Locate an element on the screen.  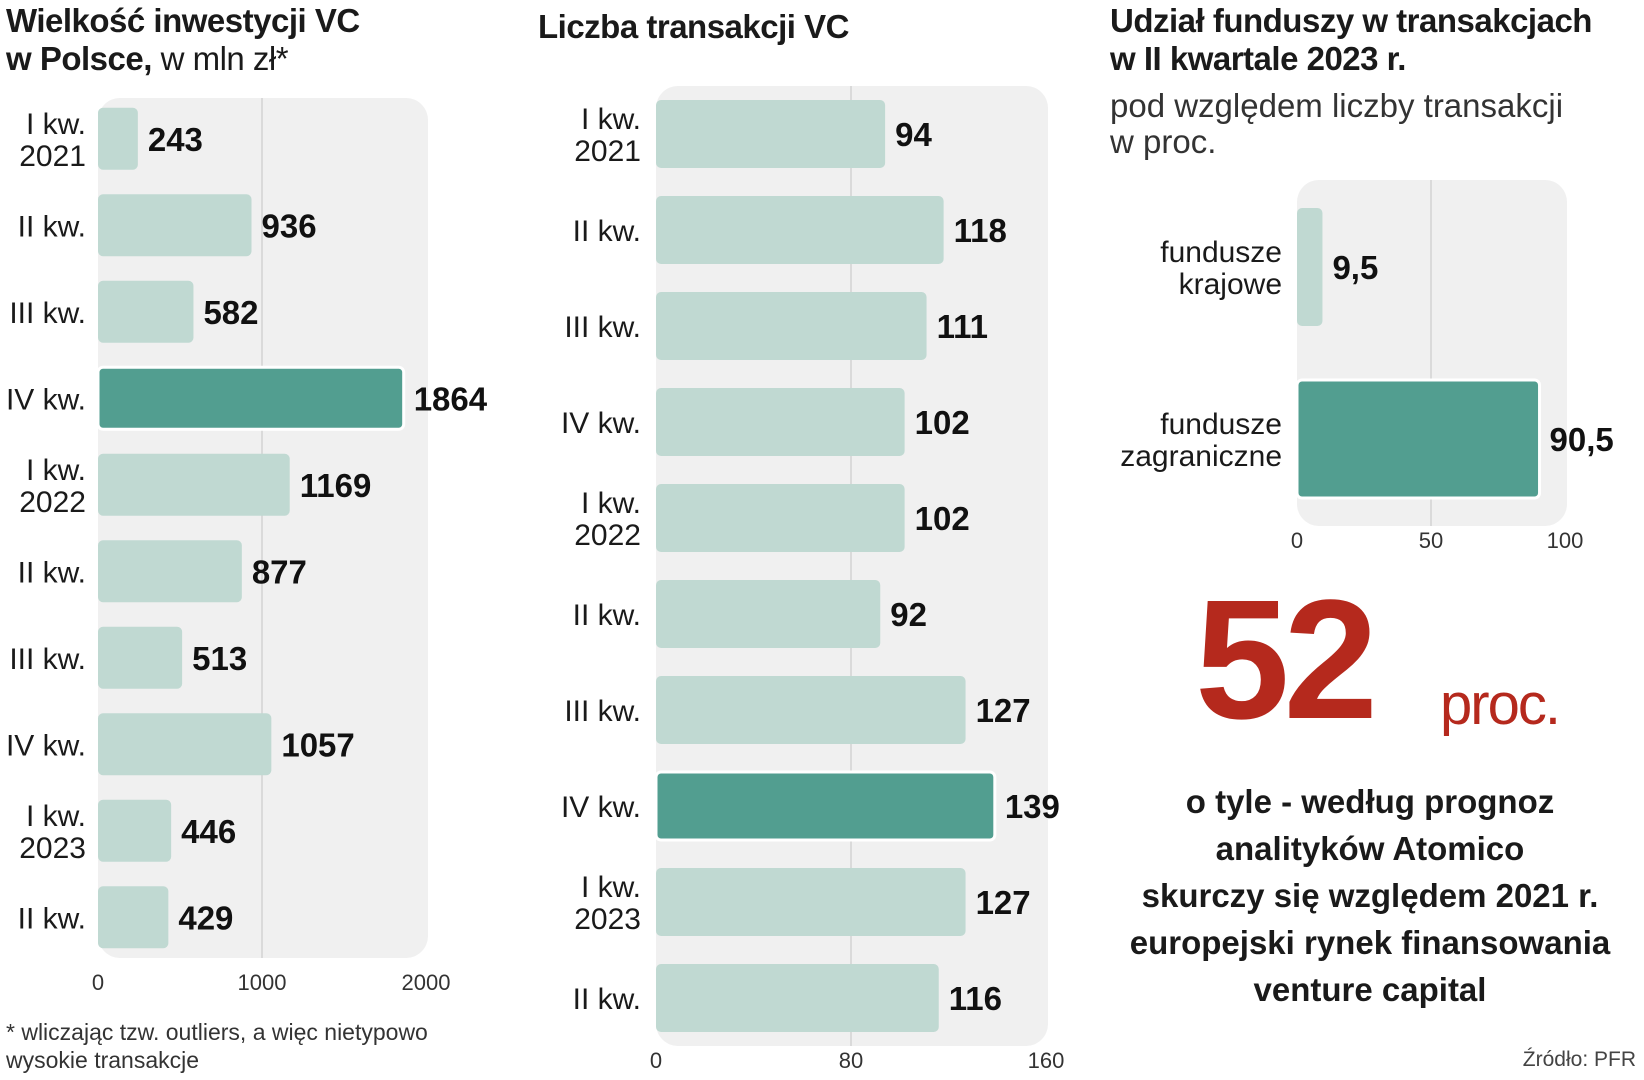
chart-1-title-second: w Polsce, is located at coordinates (79, 58).